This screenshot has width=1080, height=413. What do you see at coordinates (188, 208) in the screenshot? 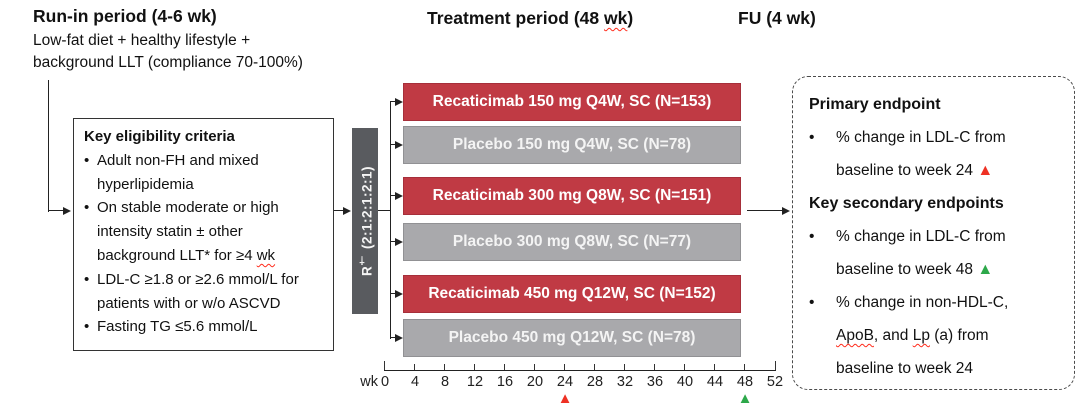
I see `eligibility-line: On stable moderate or high` at bounding box center [188, 208].